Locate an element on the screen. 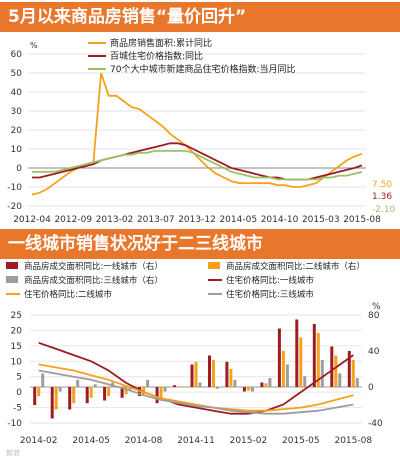 Image resolution: width=400 pixels, height=461 pixels. left-y-tick-label: 5 is located at coordinates (19, 378).